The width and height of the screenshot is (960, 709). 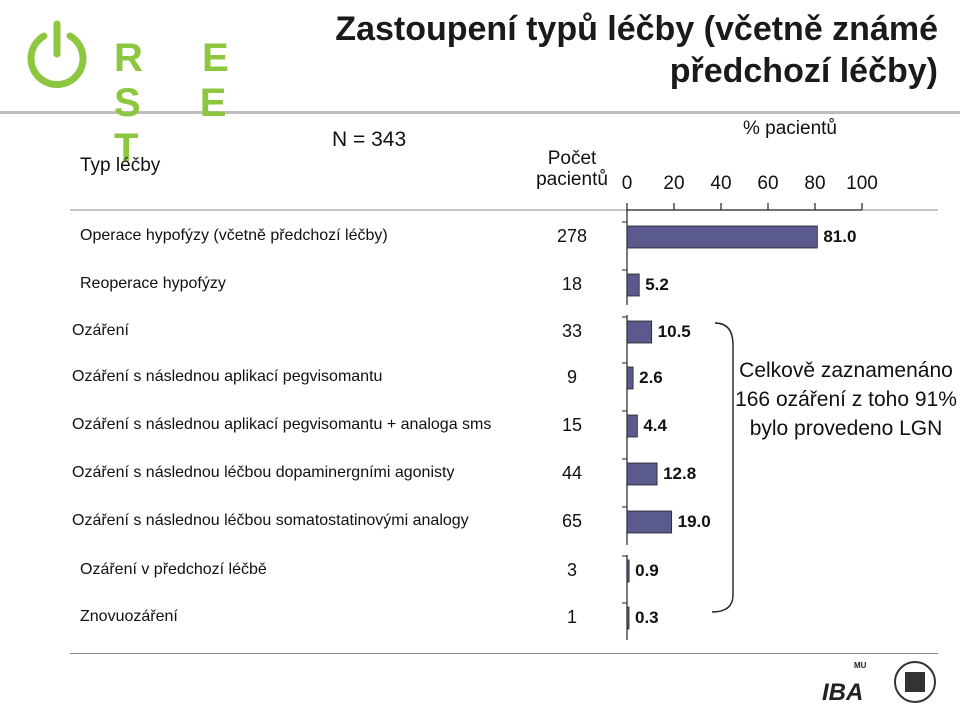 What do you see at coordinates (100, 330) in the screenshot?
I see `row-label: Ozáření` at bounding box center [100, 330].